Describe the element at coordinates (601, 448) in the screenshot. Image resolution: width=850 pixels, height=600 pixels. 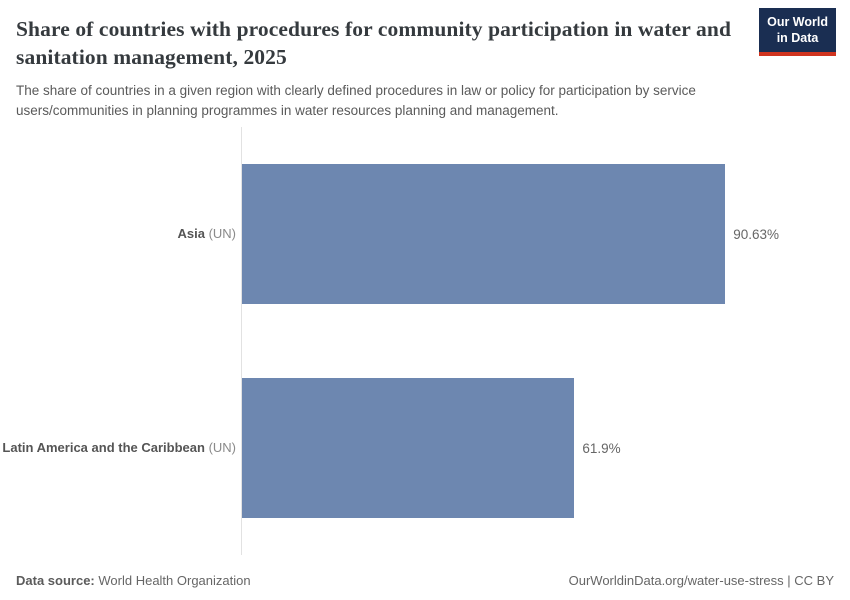
I see `value-label-latin-america: 61.9%` at that location.